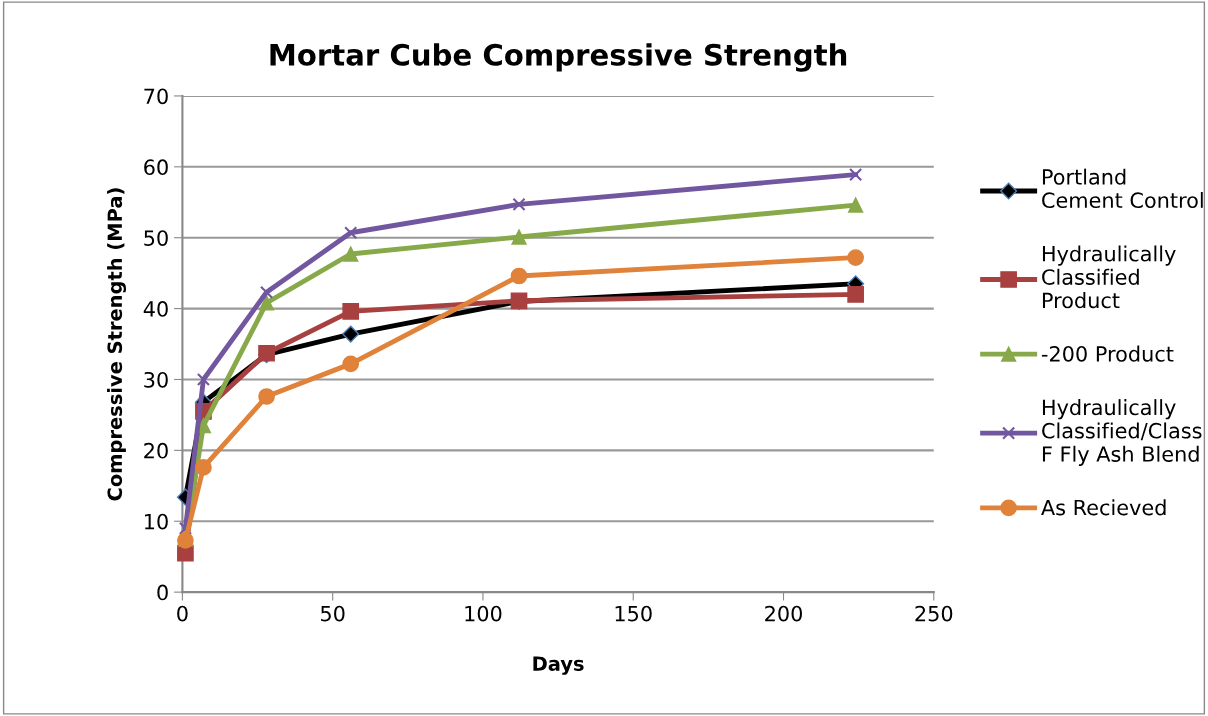 The width and height of the screenshot is (1208, 716). Describe the element at coordinates (156, 450) in the screenshot. I see `y-tick-label: 20` at that location.